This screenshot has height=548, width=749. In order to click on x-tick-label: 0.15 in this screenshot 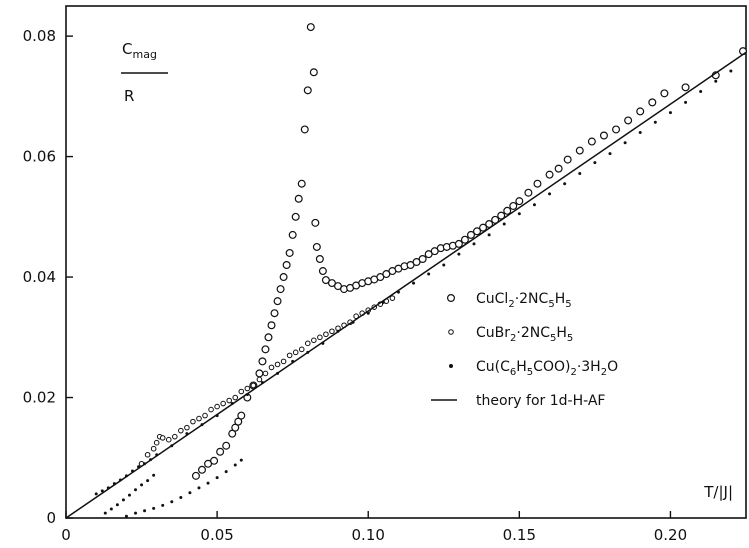, I will do `click(519, 535)`.